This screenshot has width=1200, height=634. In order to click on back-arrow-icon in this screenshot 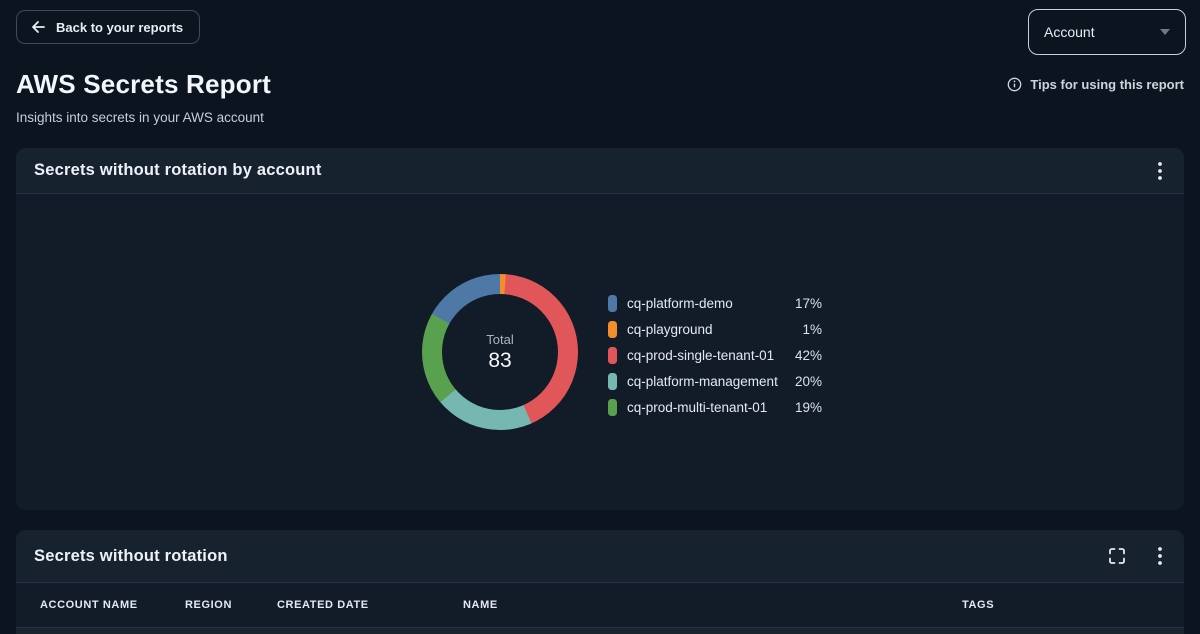, I will do `click(38, 27)`.